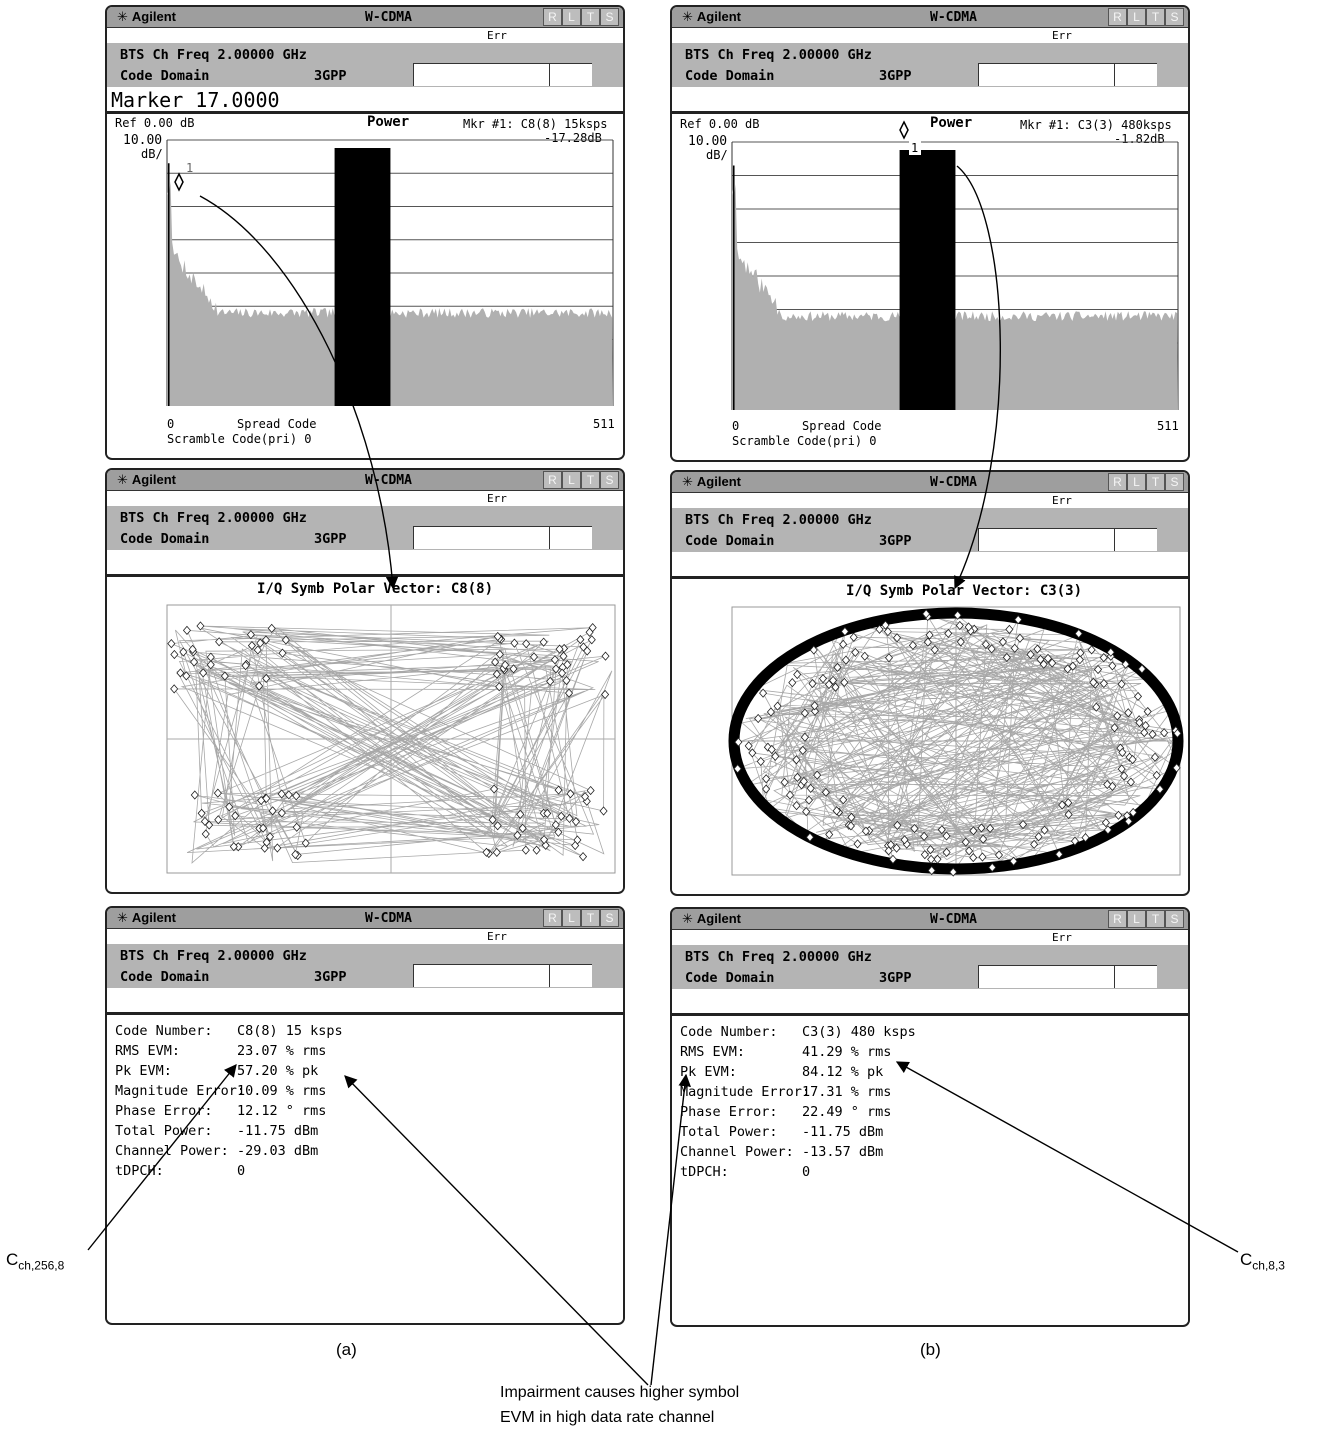  I want to click on marker-readout-1: Mkr #1: C3(3) 480ksps, so click(1096, 125).